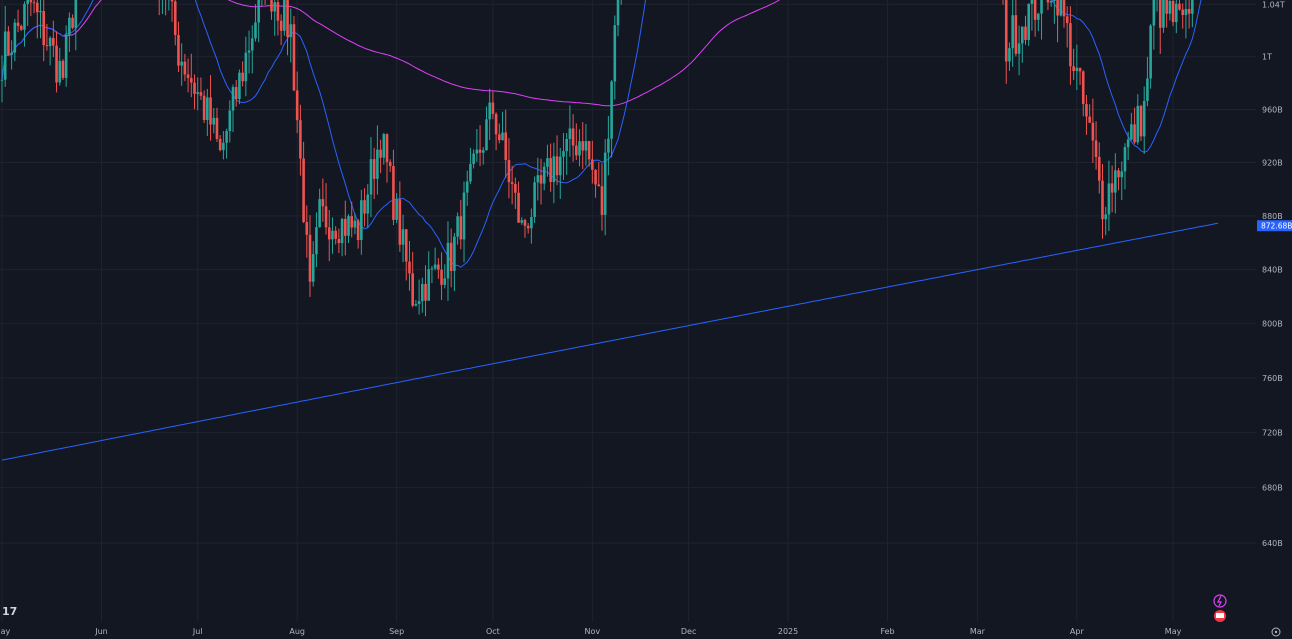  What do you see at coordinates (1220, 601) in the screenshot?
I see `lightning-icon` at bounding box center [1220, 601].